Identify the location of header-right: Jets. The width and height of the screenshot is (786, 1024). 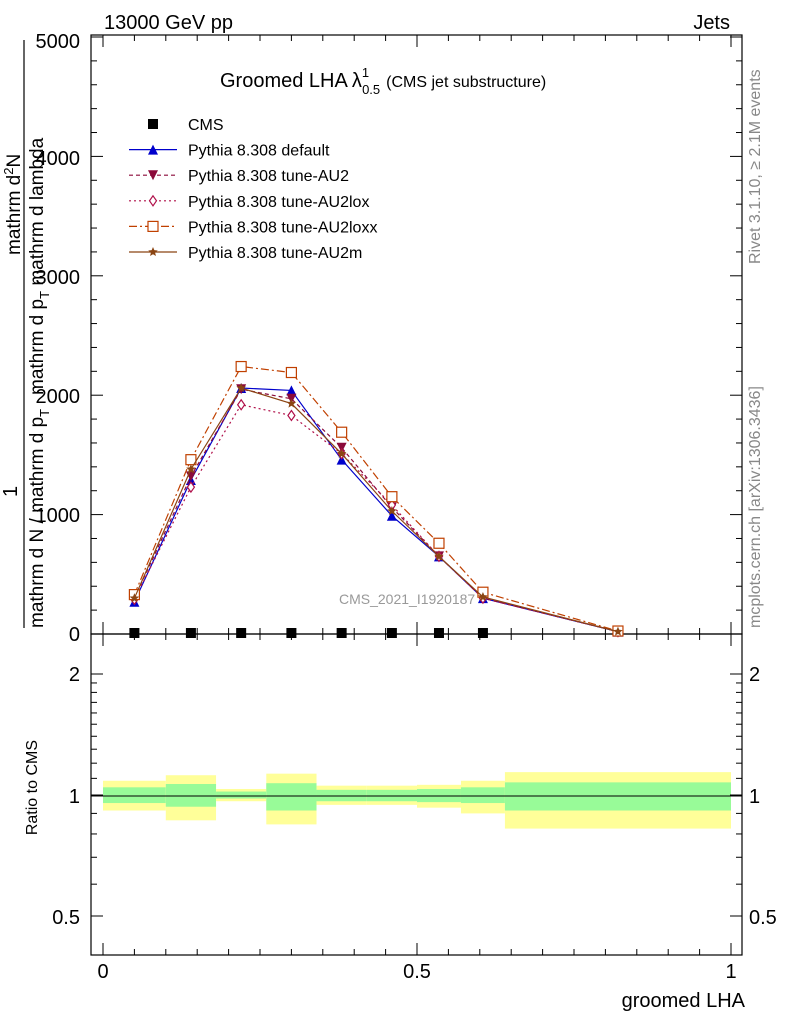
(711, 23).